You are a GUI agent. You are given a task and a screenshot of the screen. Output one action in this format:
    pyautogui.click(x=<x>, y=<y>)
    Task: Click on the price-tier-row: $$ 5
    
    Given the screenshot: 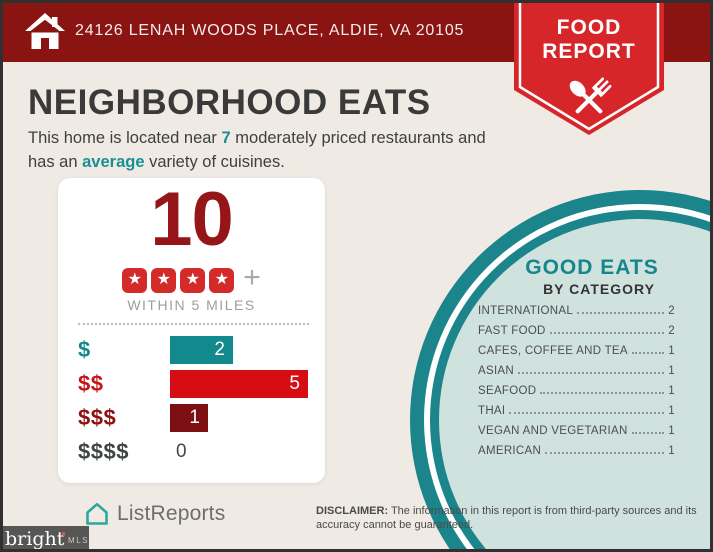 What is the action you would take?
    pyautogui.click(x=194, y=384)
    